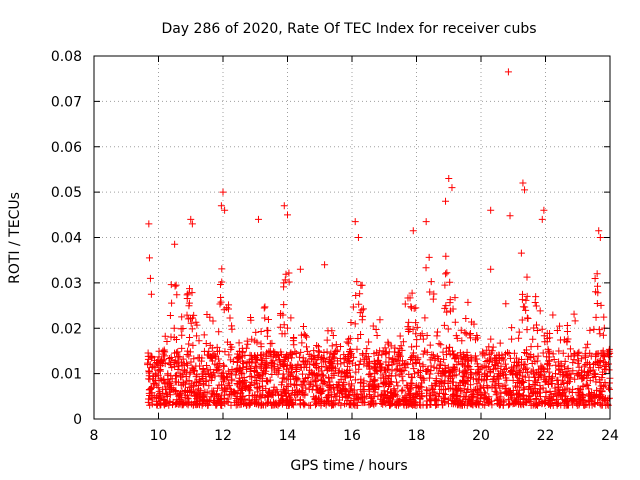  I want to click on y-tick-label: 0.06, so click(66, 148).